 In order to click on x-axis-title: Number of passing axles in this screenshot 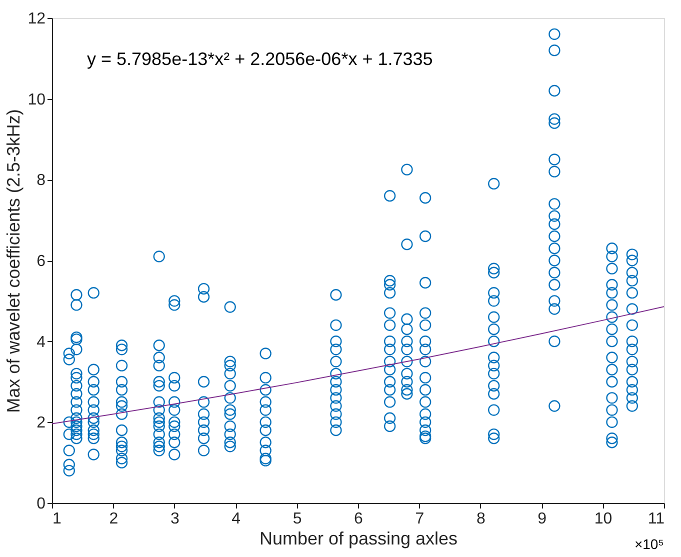, I will do `click(358, 538)`.